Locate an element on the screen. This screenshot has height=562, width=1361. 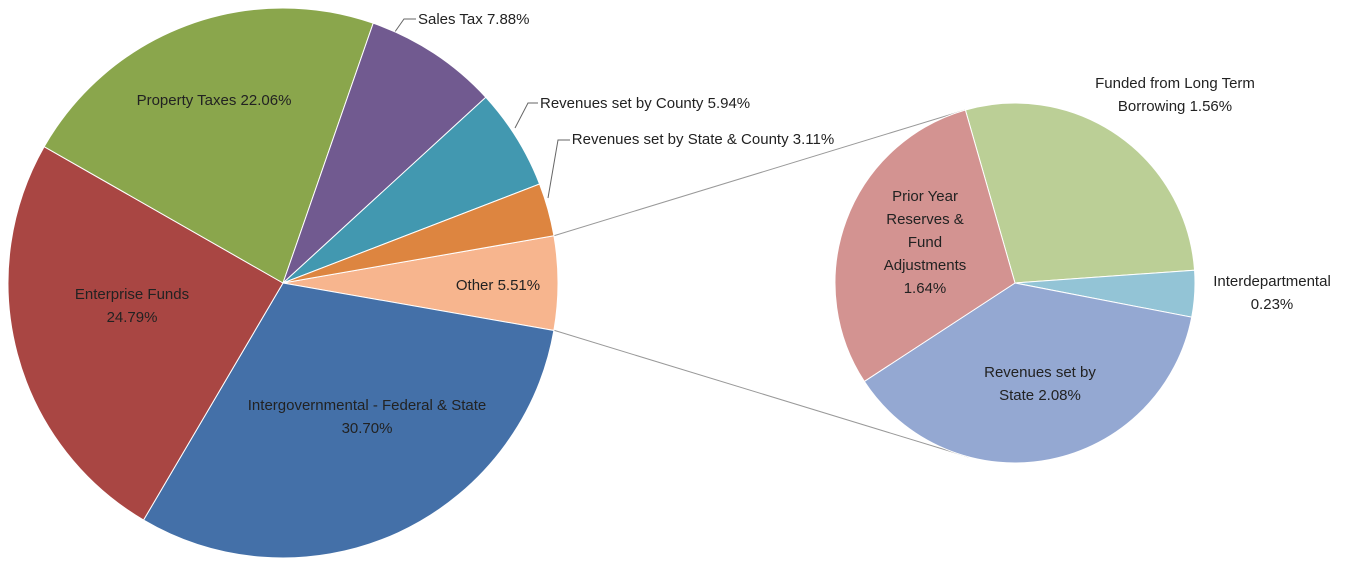
slice-name: Interdepartmental is located at coordinates (1272, 281).